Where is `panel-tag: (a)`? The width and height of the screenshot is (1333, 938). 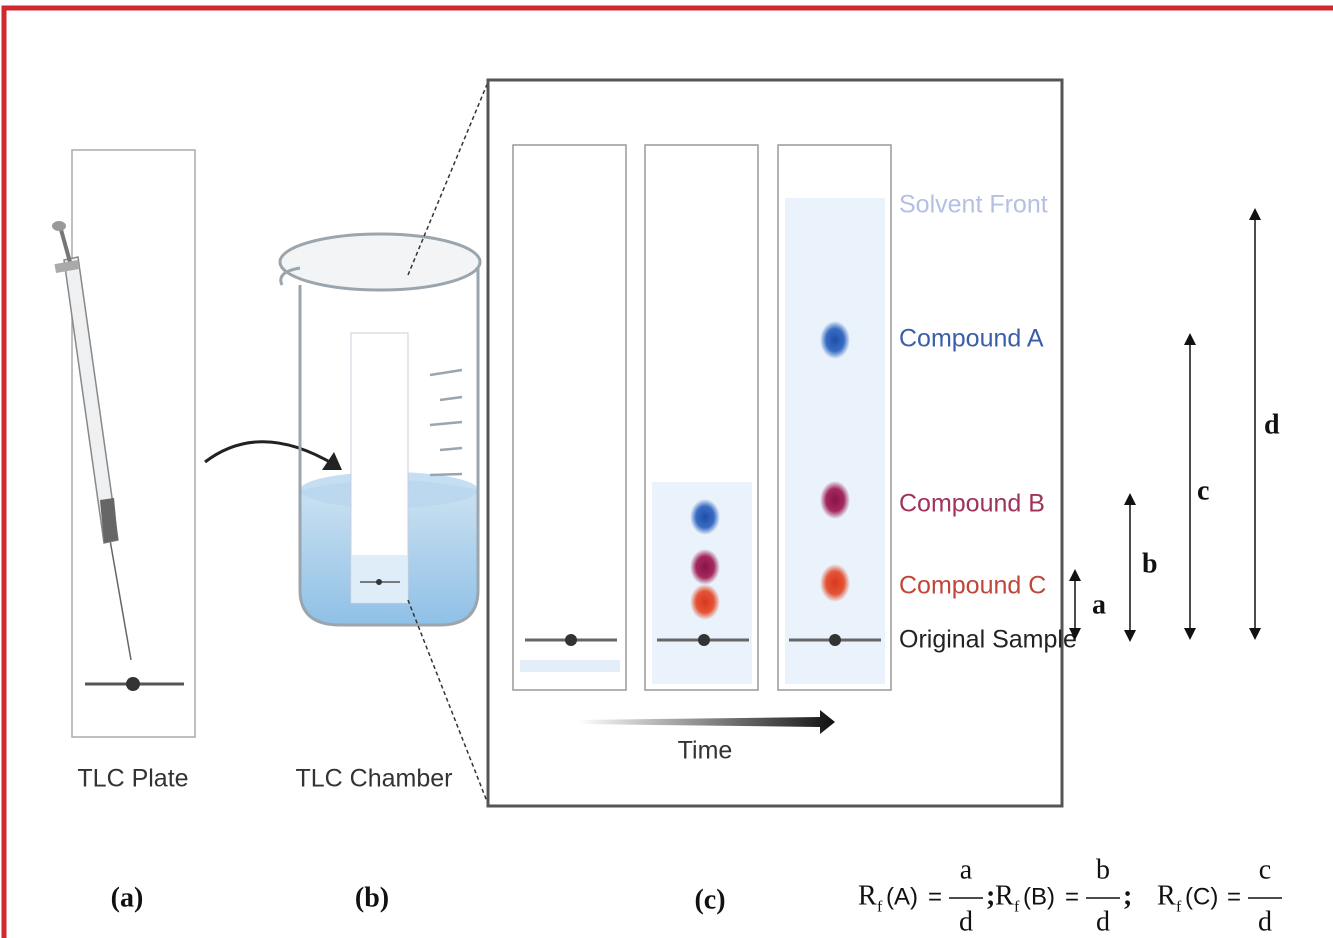 panel-tag: (a) is located at coordinates (127, 897).